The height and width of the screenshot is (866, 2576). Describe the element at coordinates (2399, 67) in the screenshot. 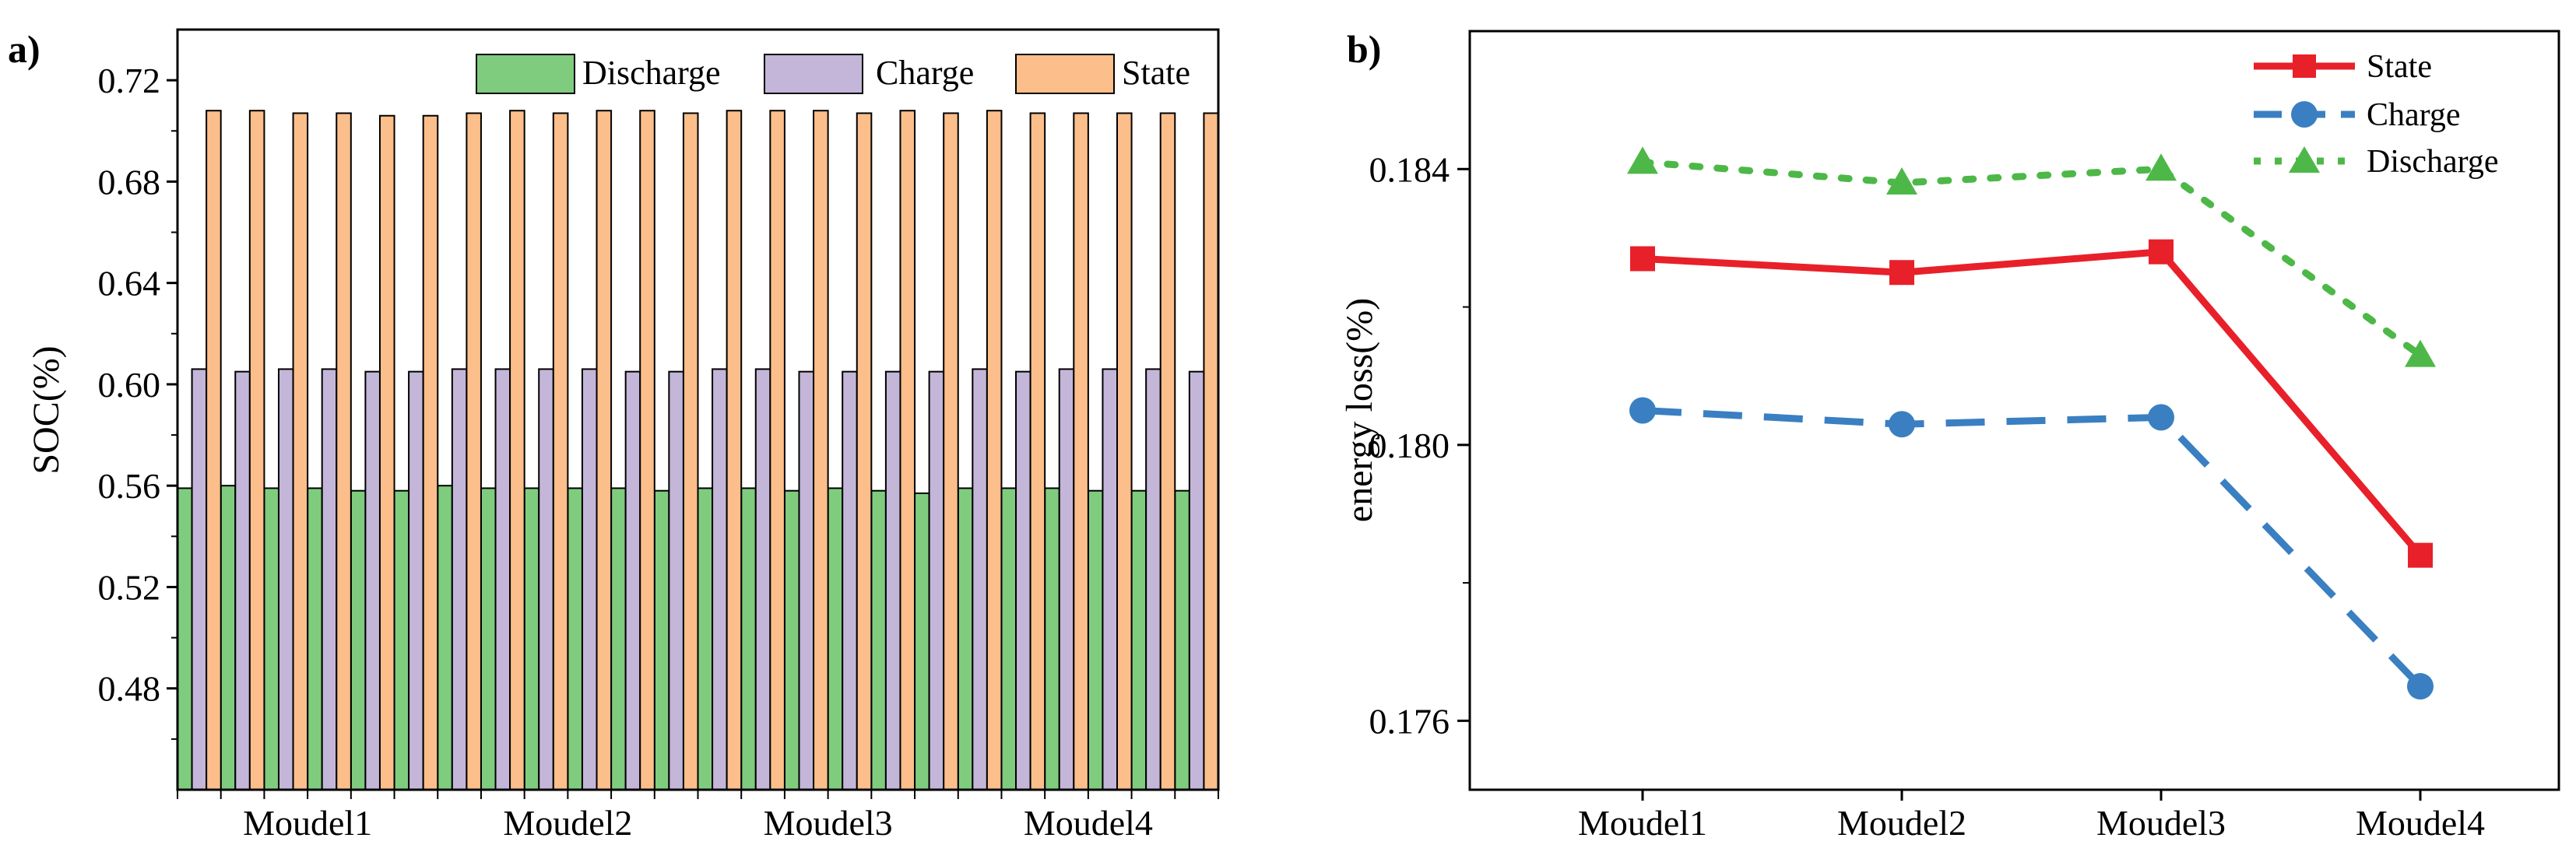

I see `legend-label-state-b: State` at that location.